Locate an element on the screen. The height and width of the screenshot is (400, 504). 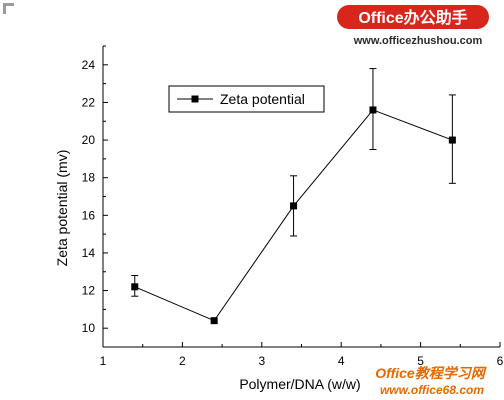
watermark-bottom-brand: Office教程学习网 is located at coordinates (430, 373).